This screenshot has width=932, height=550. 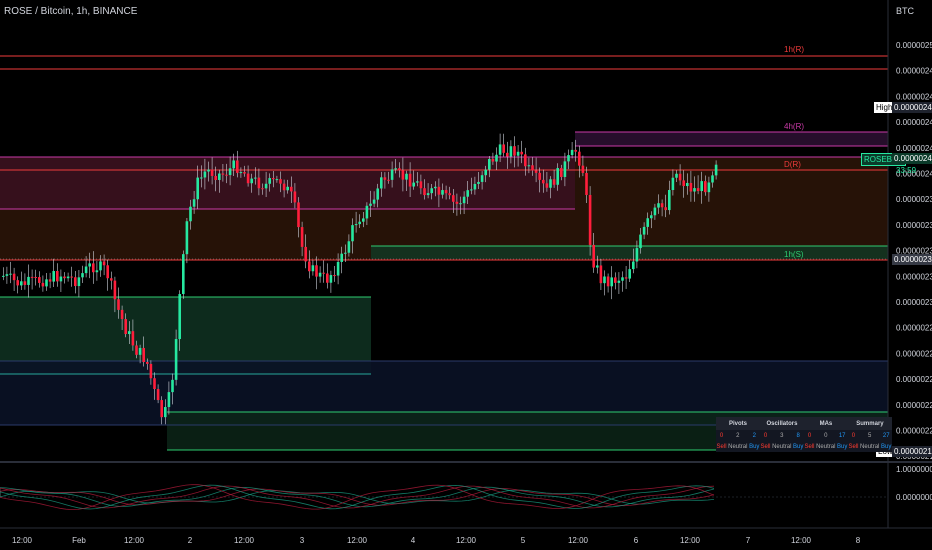 What do you see at coordinates (906, 170) in the screenshot?
I see `countdown-tag: 33:59` at bounding box center [906, 170].